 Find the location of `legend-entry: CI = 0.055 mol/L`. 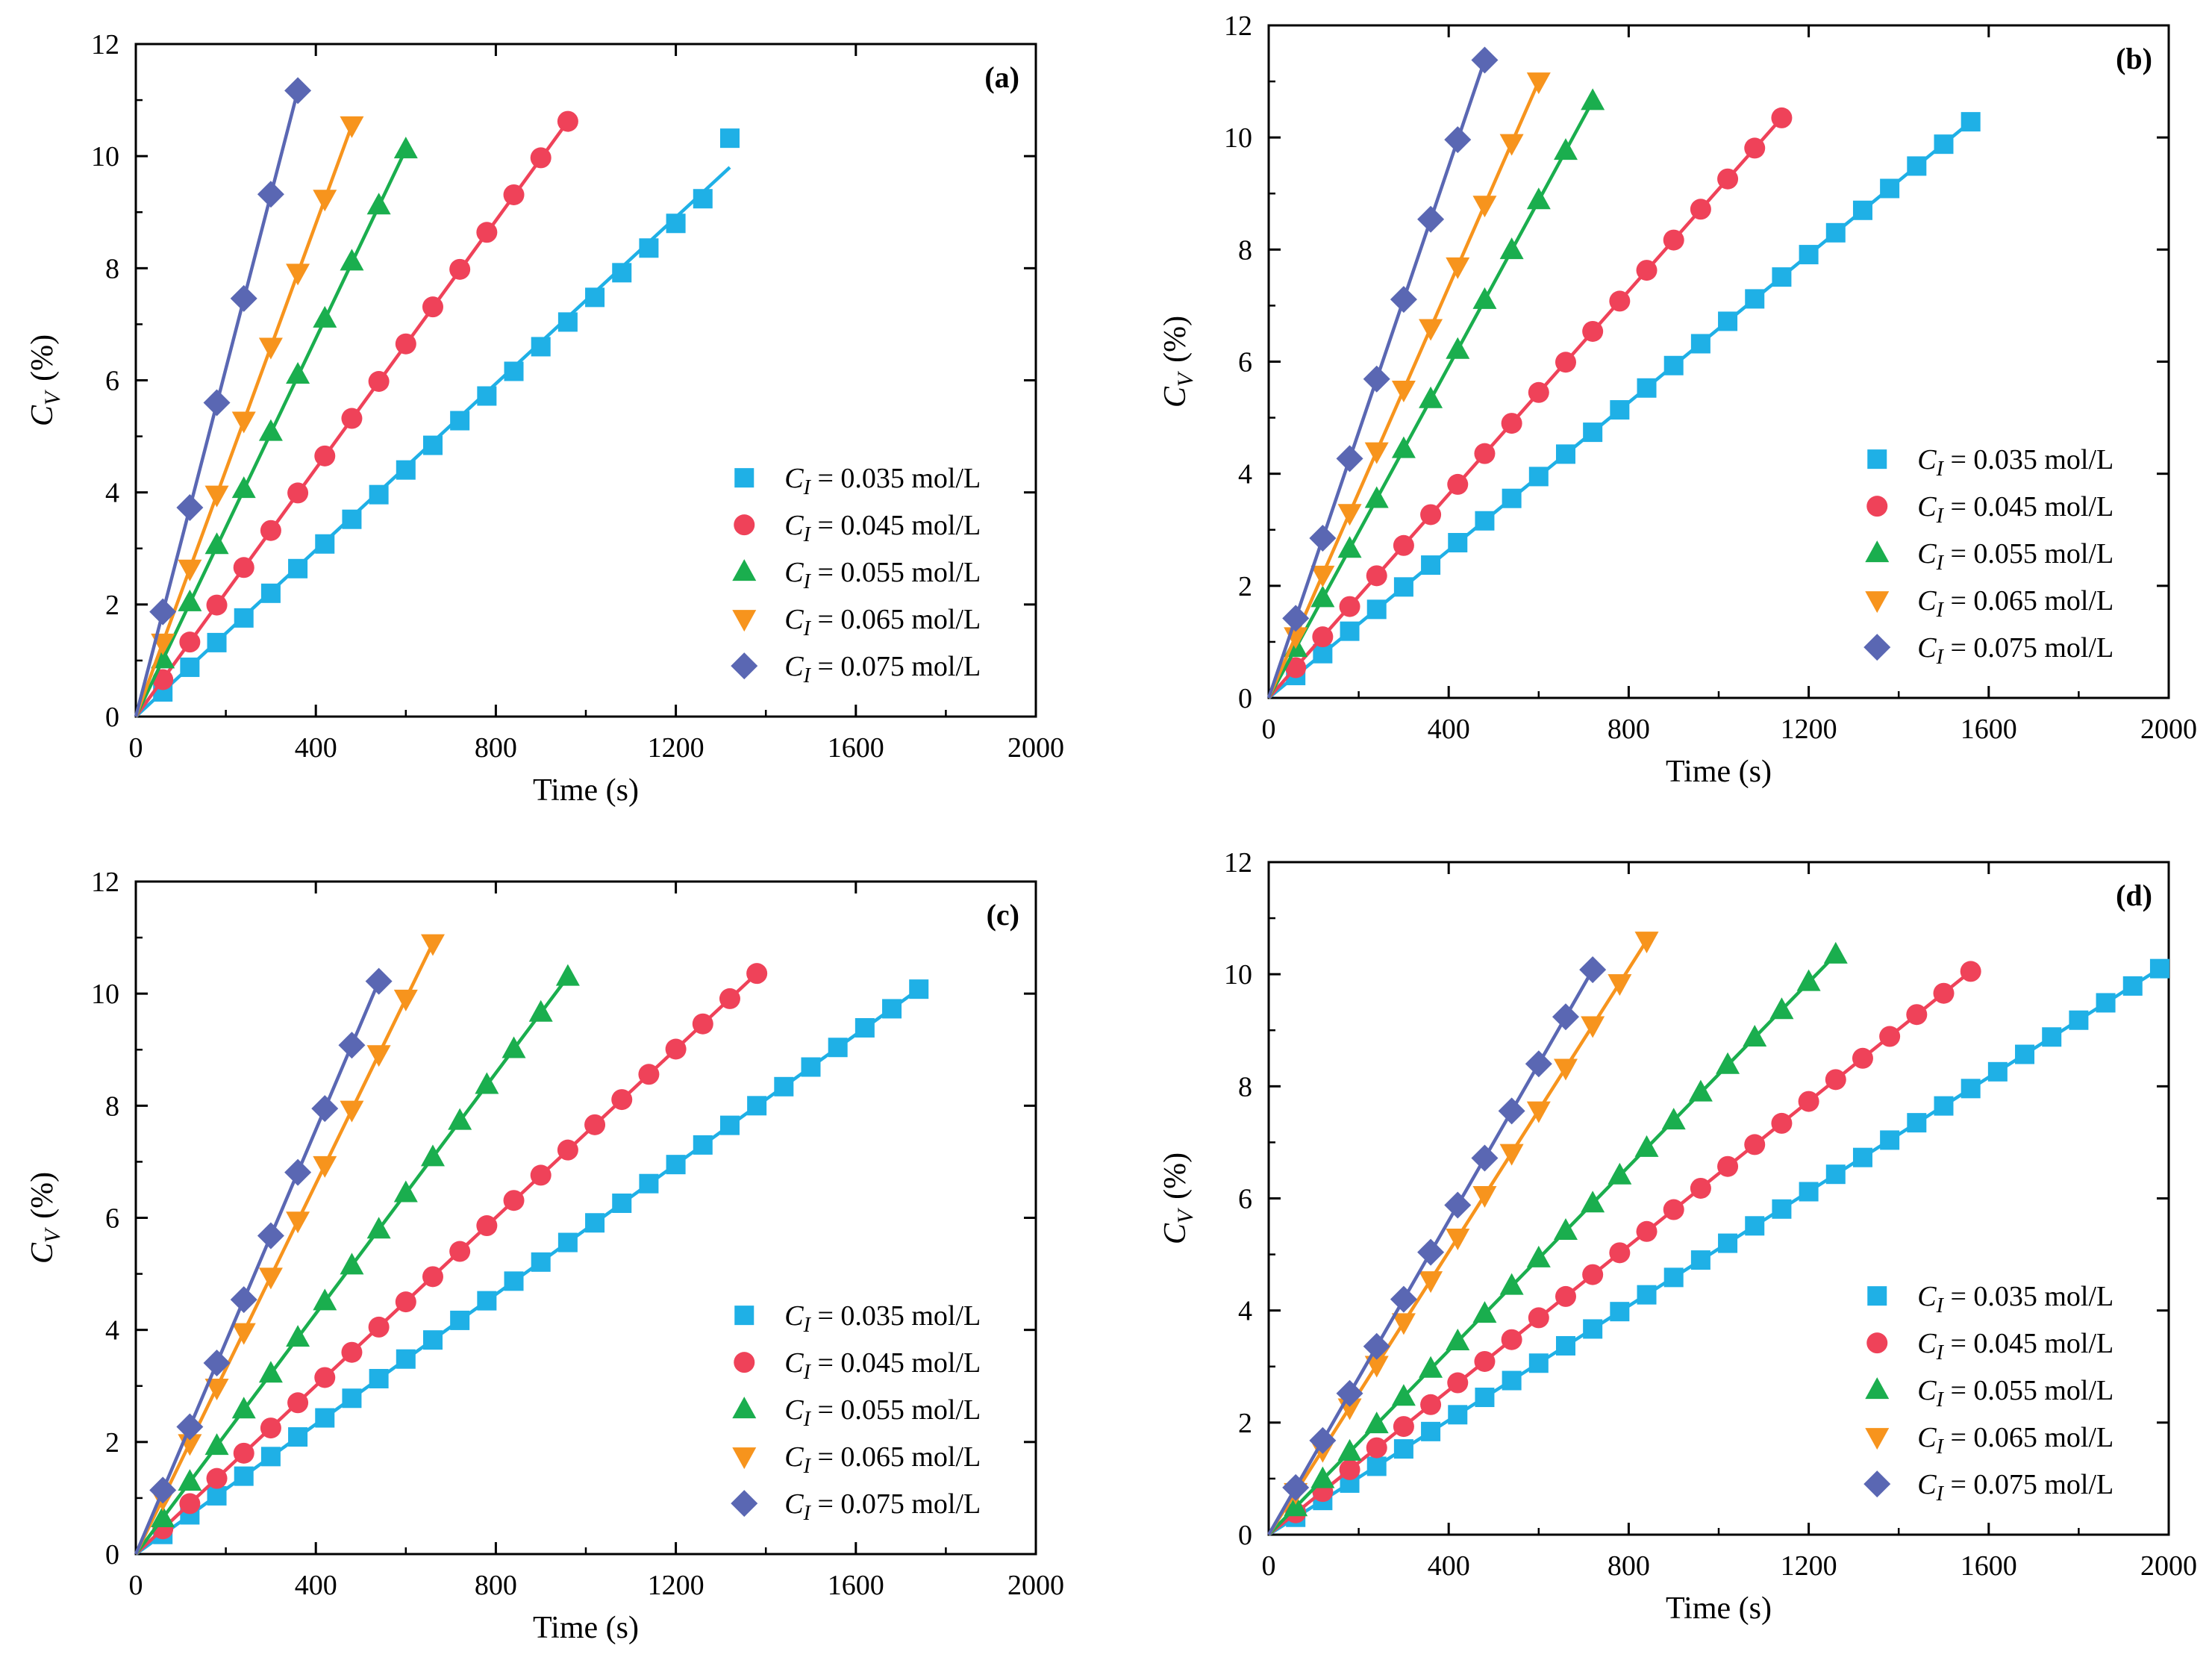

legend-entry: CI = 0.055 mol/L is located at coordinates (882, 1412).